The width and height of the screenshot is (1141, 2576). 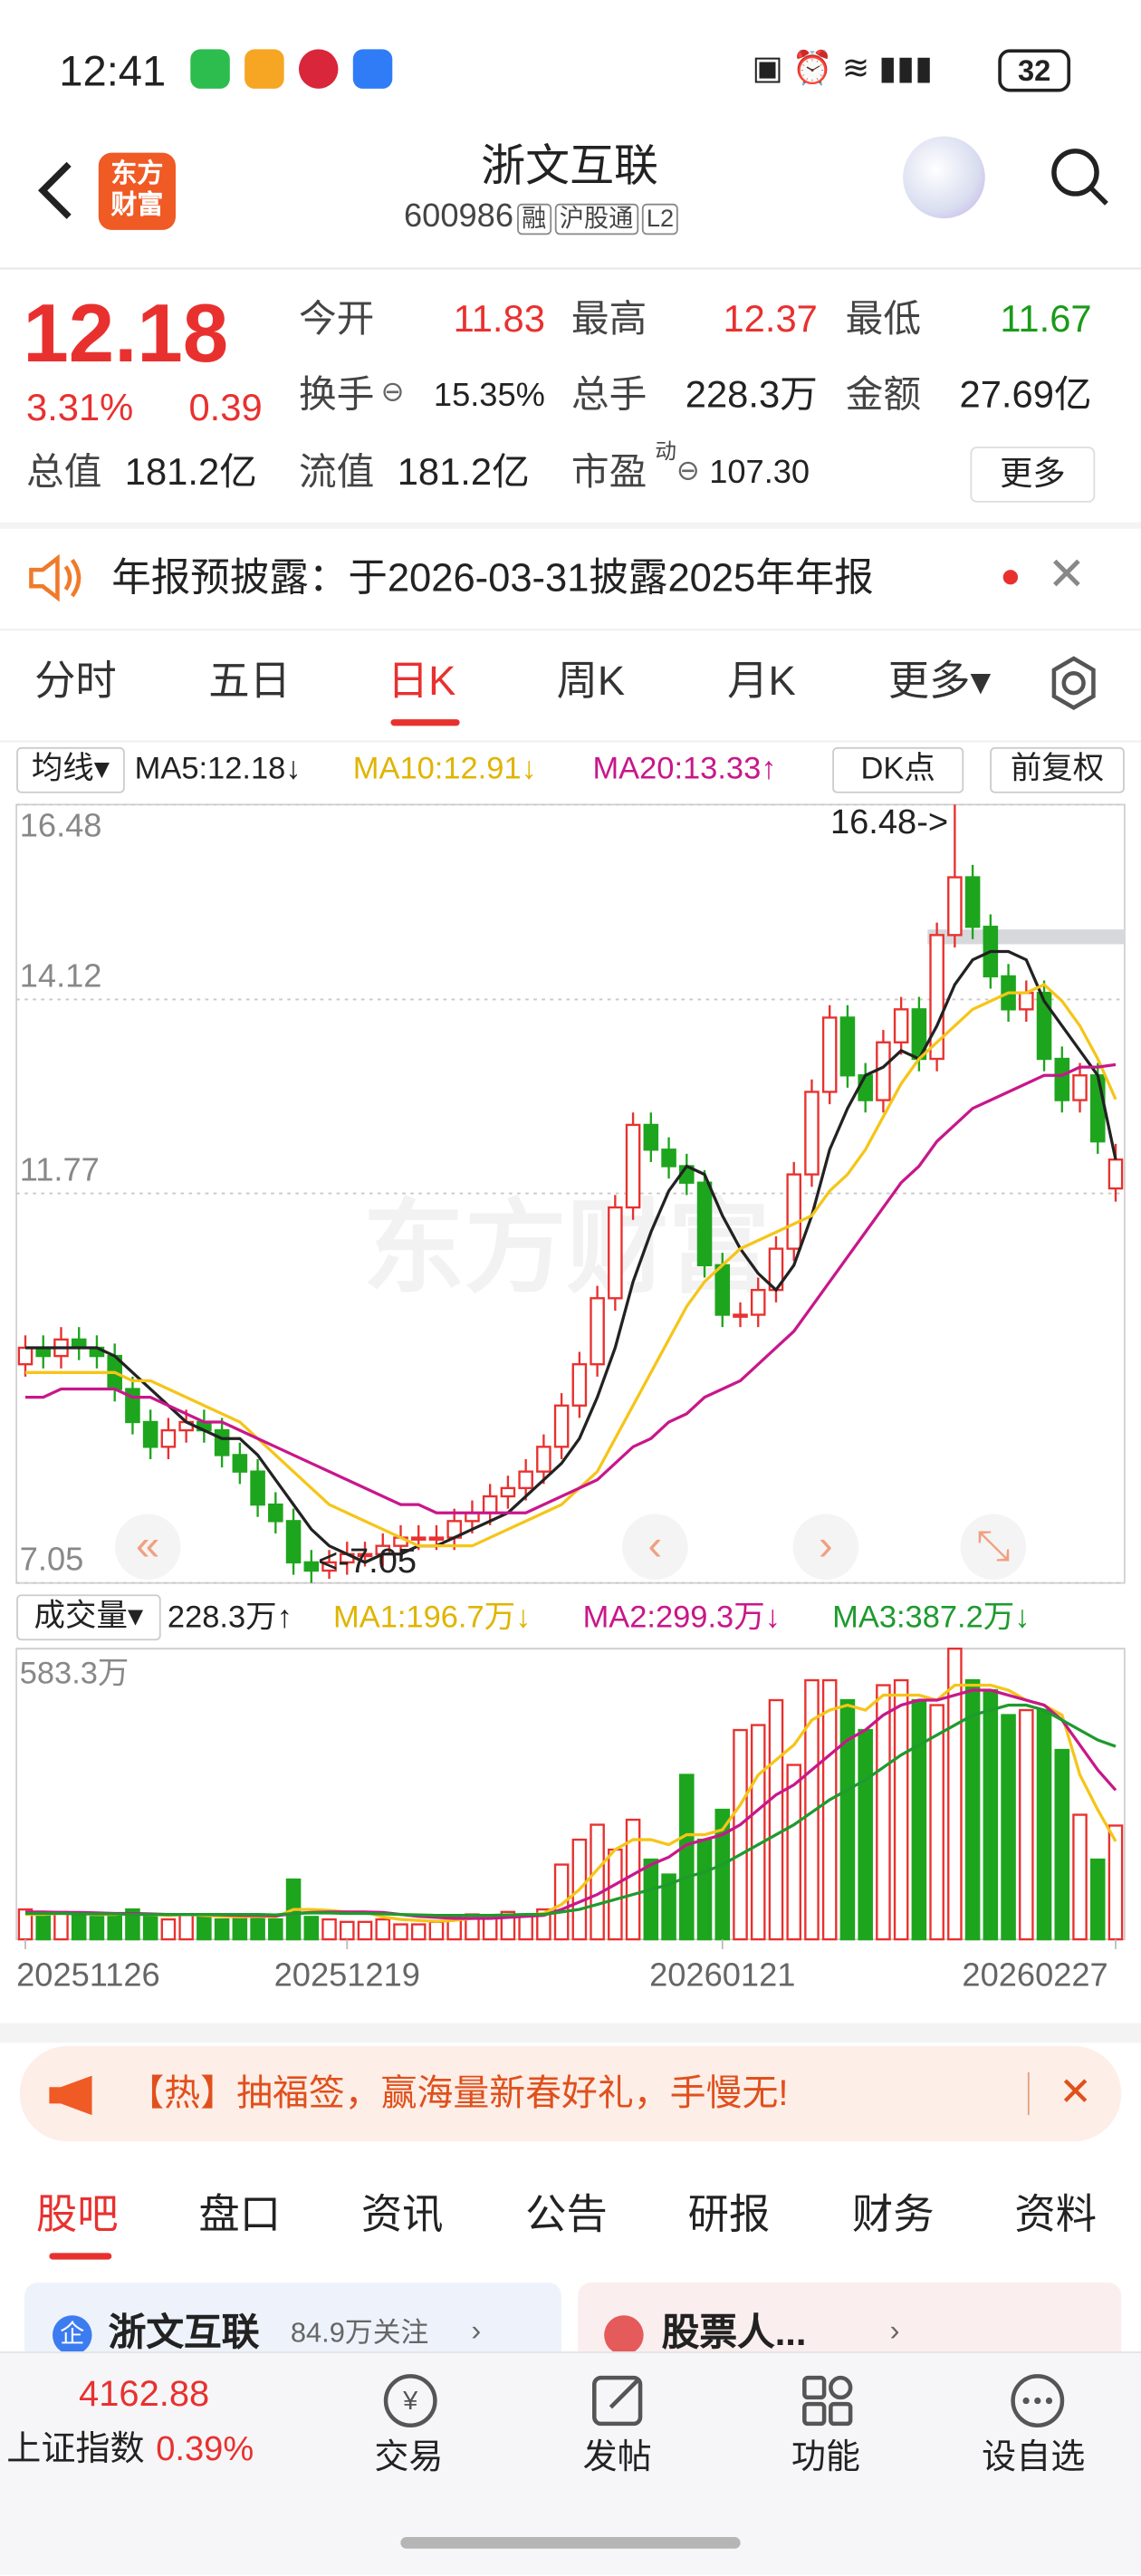 What do you see at coordinates (336, 319) in the screenshot?
I see `field-label: 今开` at bounding box center [336, 319].